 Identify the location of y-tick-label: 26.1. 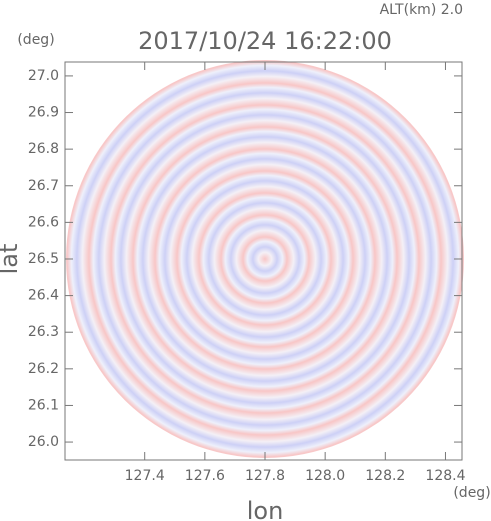
(43, 405).